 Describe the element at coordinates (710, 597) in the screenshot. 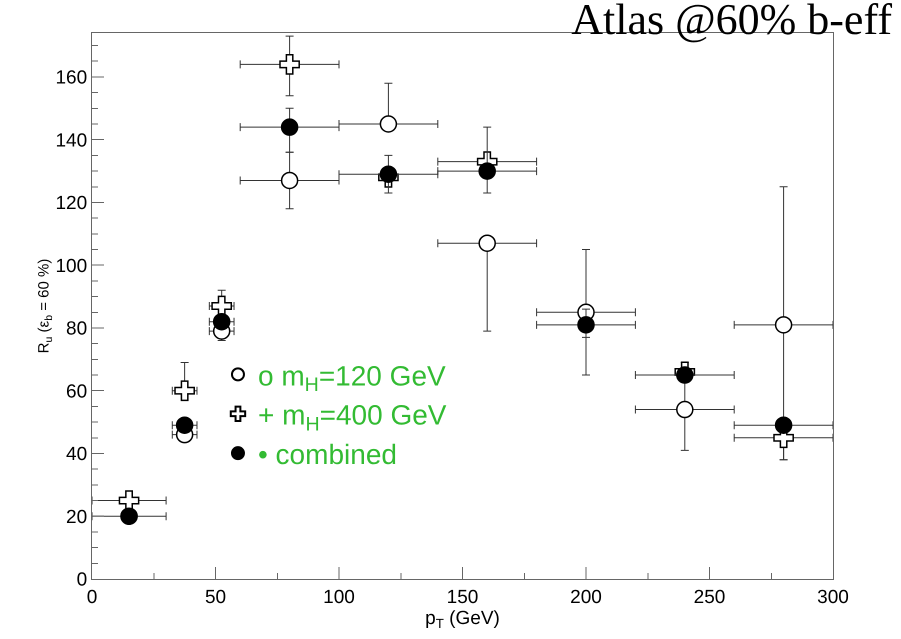

I see `x-tick-label: 250` at that location.